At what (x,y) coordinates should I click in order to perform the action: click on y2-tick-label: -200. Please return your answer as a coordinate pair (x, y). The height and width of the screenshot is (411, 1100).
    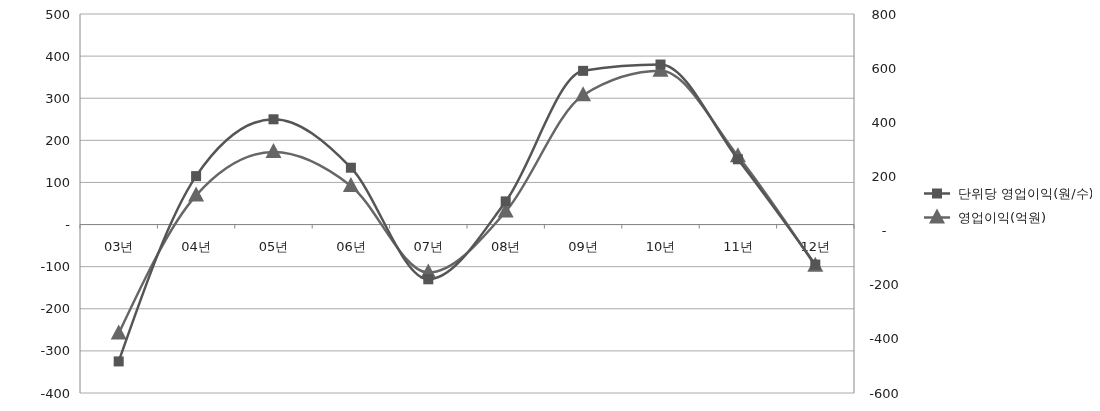
    Looking at the image, I should click on (884, 285).